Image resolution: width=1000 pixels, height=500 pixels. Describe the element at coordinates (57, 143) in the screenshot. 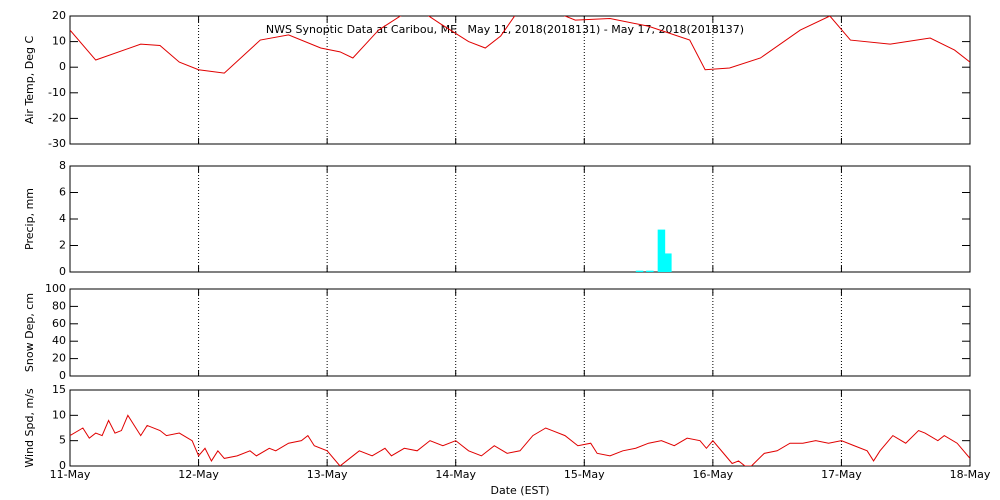

I see `y-tick-label: -30` at that location.